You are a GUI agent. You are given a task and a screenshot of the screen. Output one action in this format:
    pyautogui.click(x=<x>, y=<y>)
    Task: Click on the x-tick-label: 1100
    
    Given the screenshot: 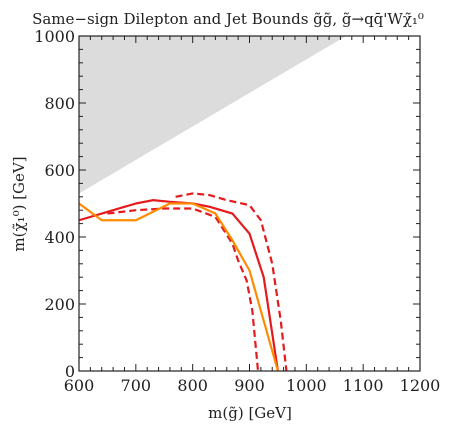 What is the action you would take?
    pyautogui.click(x=363, y=385)
    